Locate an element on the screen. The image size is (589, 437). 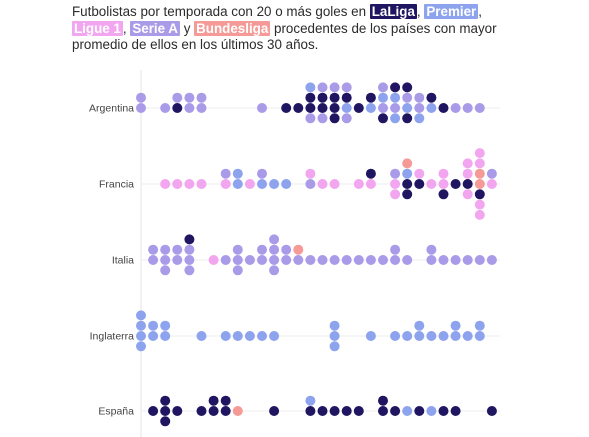
title-sep-3: , is located at coordinates (126, 28).